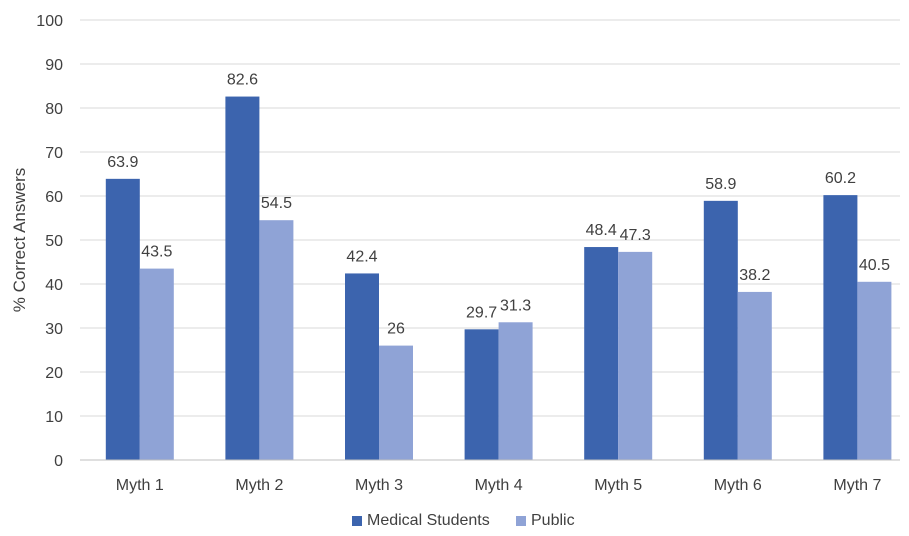  I want to click on y-tick-label: 10, so click(54, 417).